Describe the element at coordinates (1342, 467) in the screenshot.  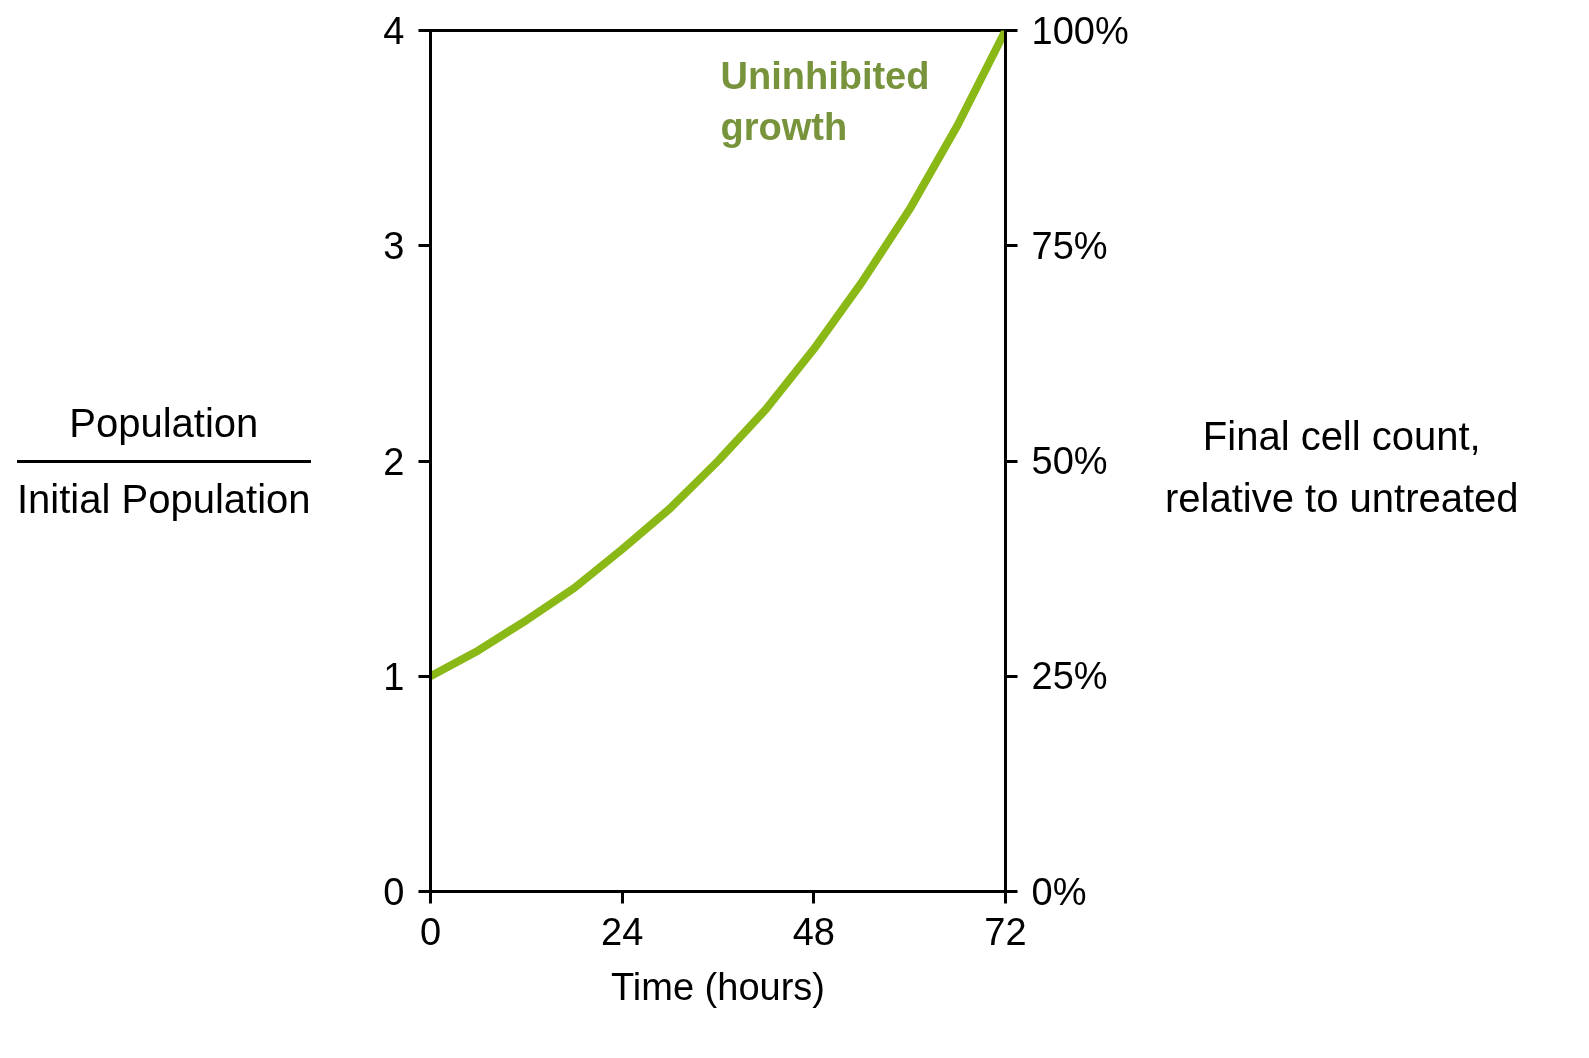
I see `y2-axis-title: Final cell count, relative to untreated` at that location.